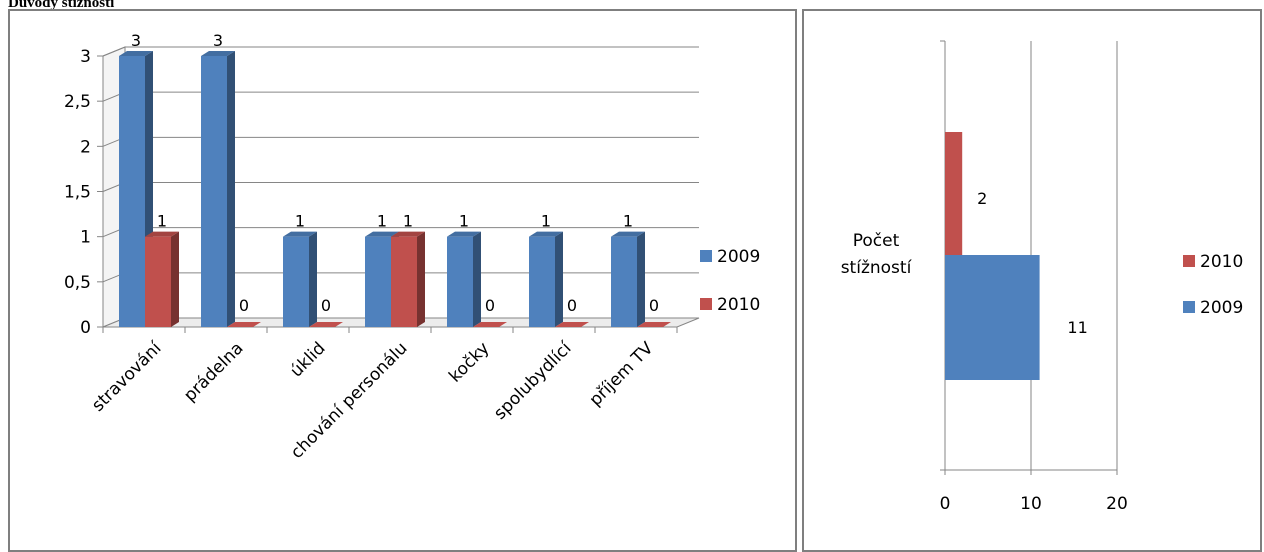 Image resolution: width=1264 pixels, height=552 pixels. What do you see at coordinates (982, 198) in the screenshot?
I see `data-label-2010: 2` at bounding box center [982, 198].